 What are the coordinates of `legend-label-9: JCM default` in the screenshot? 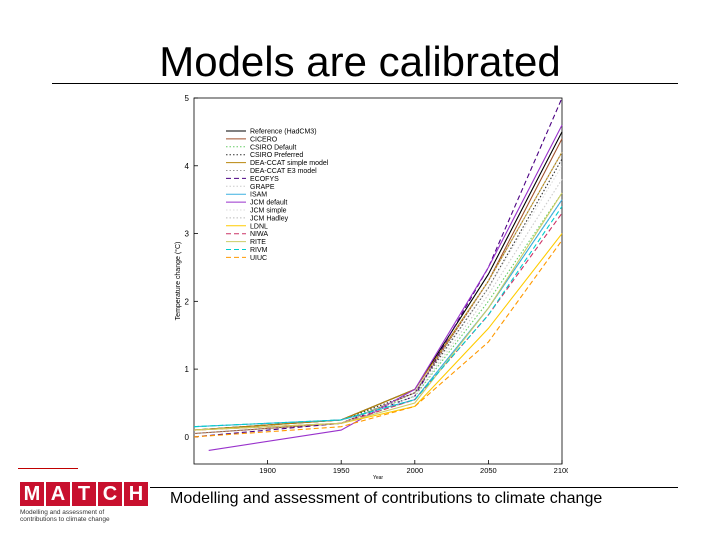 It's located at (268, 203).